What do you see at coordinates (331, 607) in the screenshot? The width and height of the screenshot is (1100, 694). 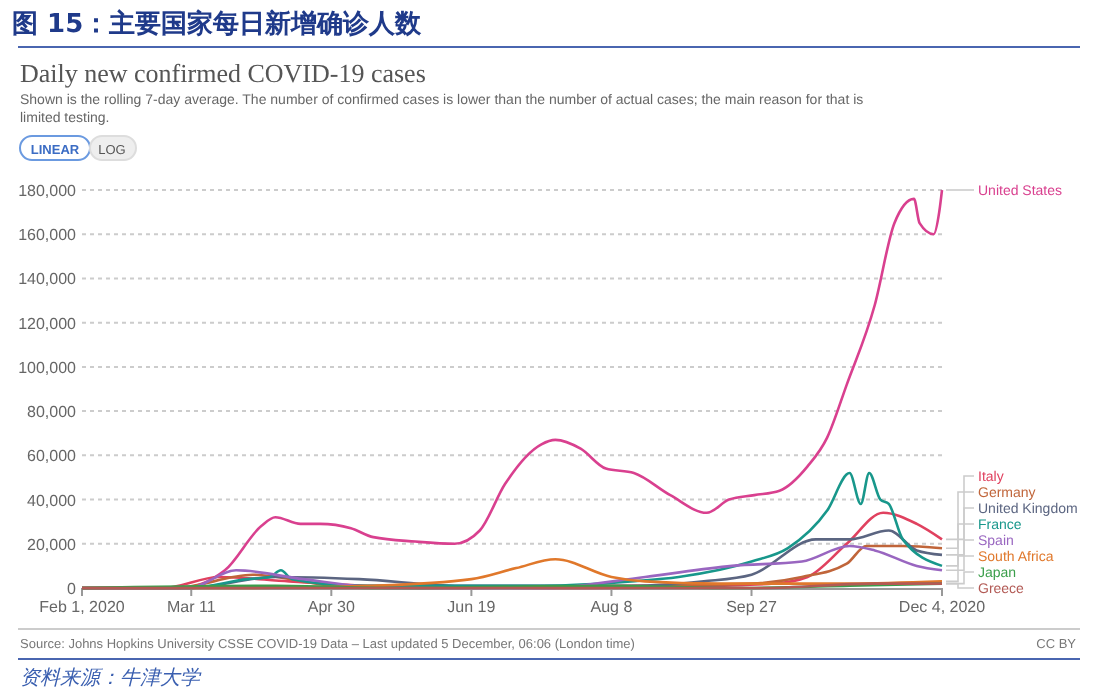 I see `x-tick-label: Apr 30` at bounding box center [331, 607].